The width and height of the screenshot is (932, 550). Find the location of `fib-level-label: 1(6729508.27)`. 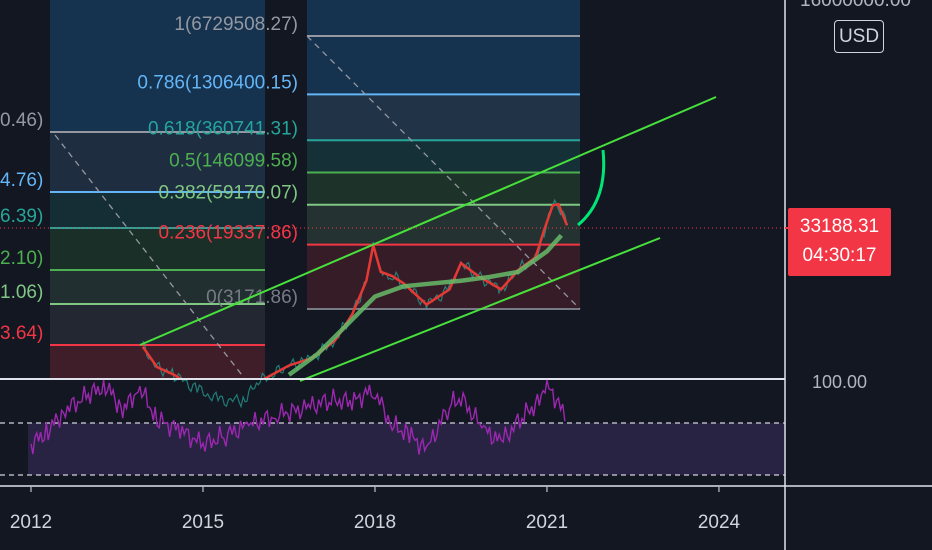

fib-level-label: 1(6729508.27) is located at coordinates (236, 24).